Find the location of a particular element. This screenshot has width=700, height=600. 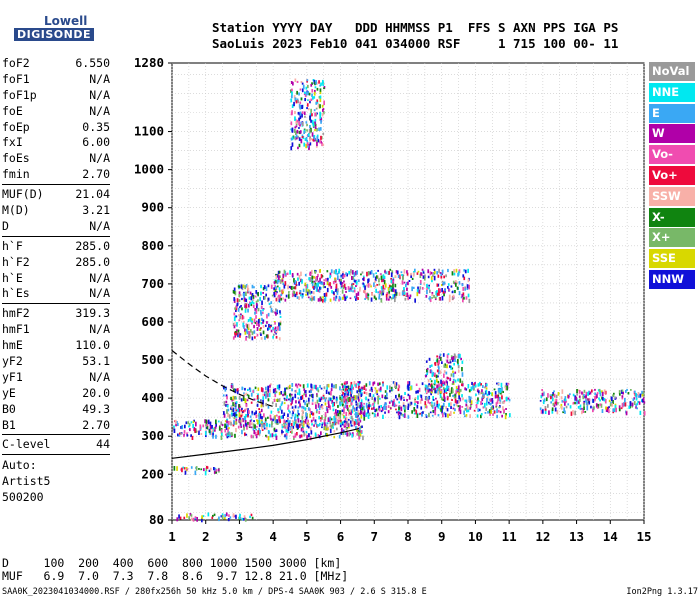

legend-entry: W is located at coordinates (672, 134).